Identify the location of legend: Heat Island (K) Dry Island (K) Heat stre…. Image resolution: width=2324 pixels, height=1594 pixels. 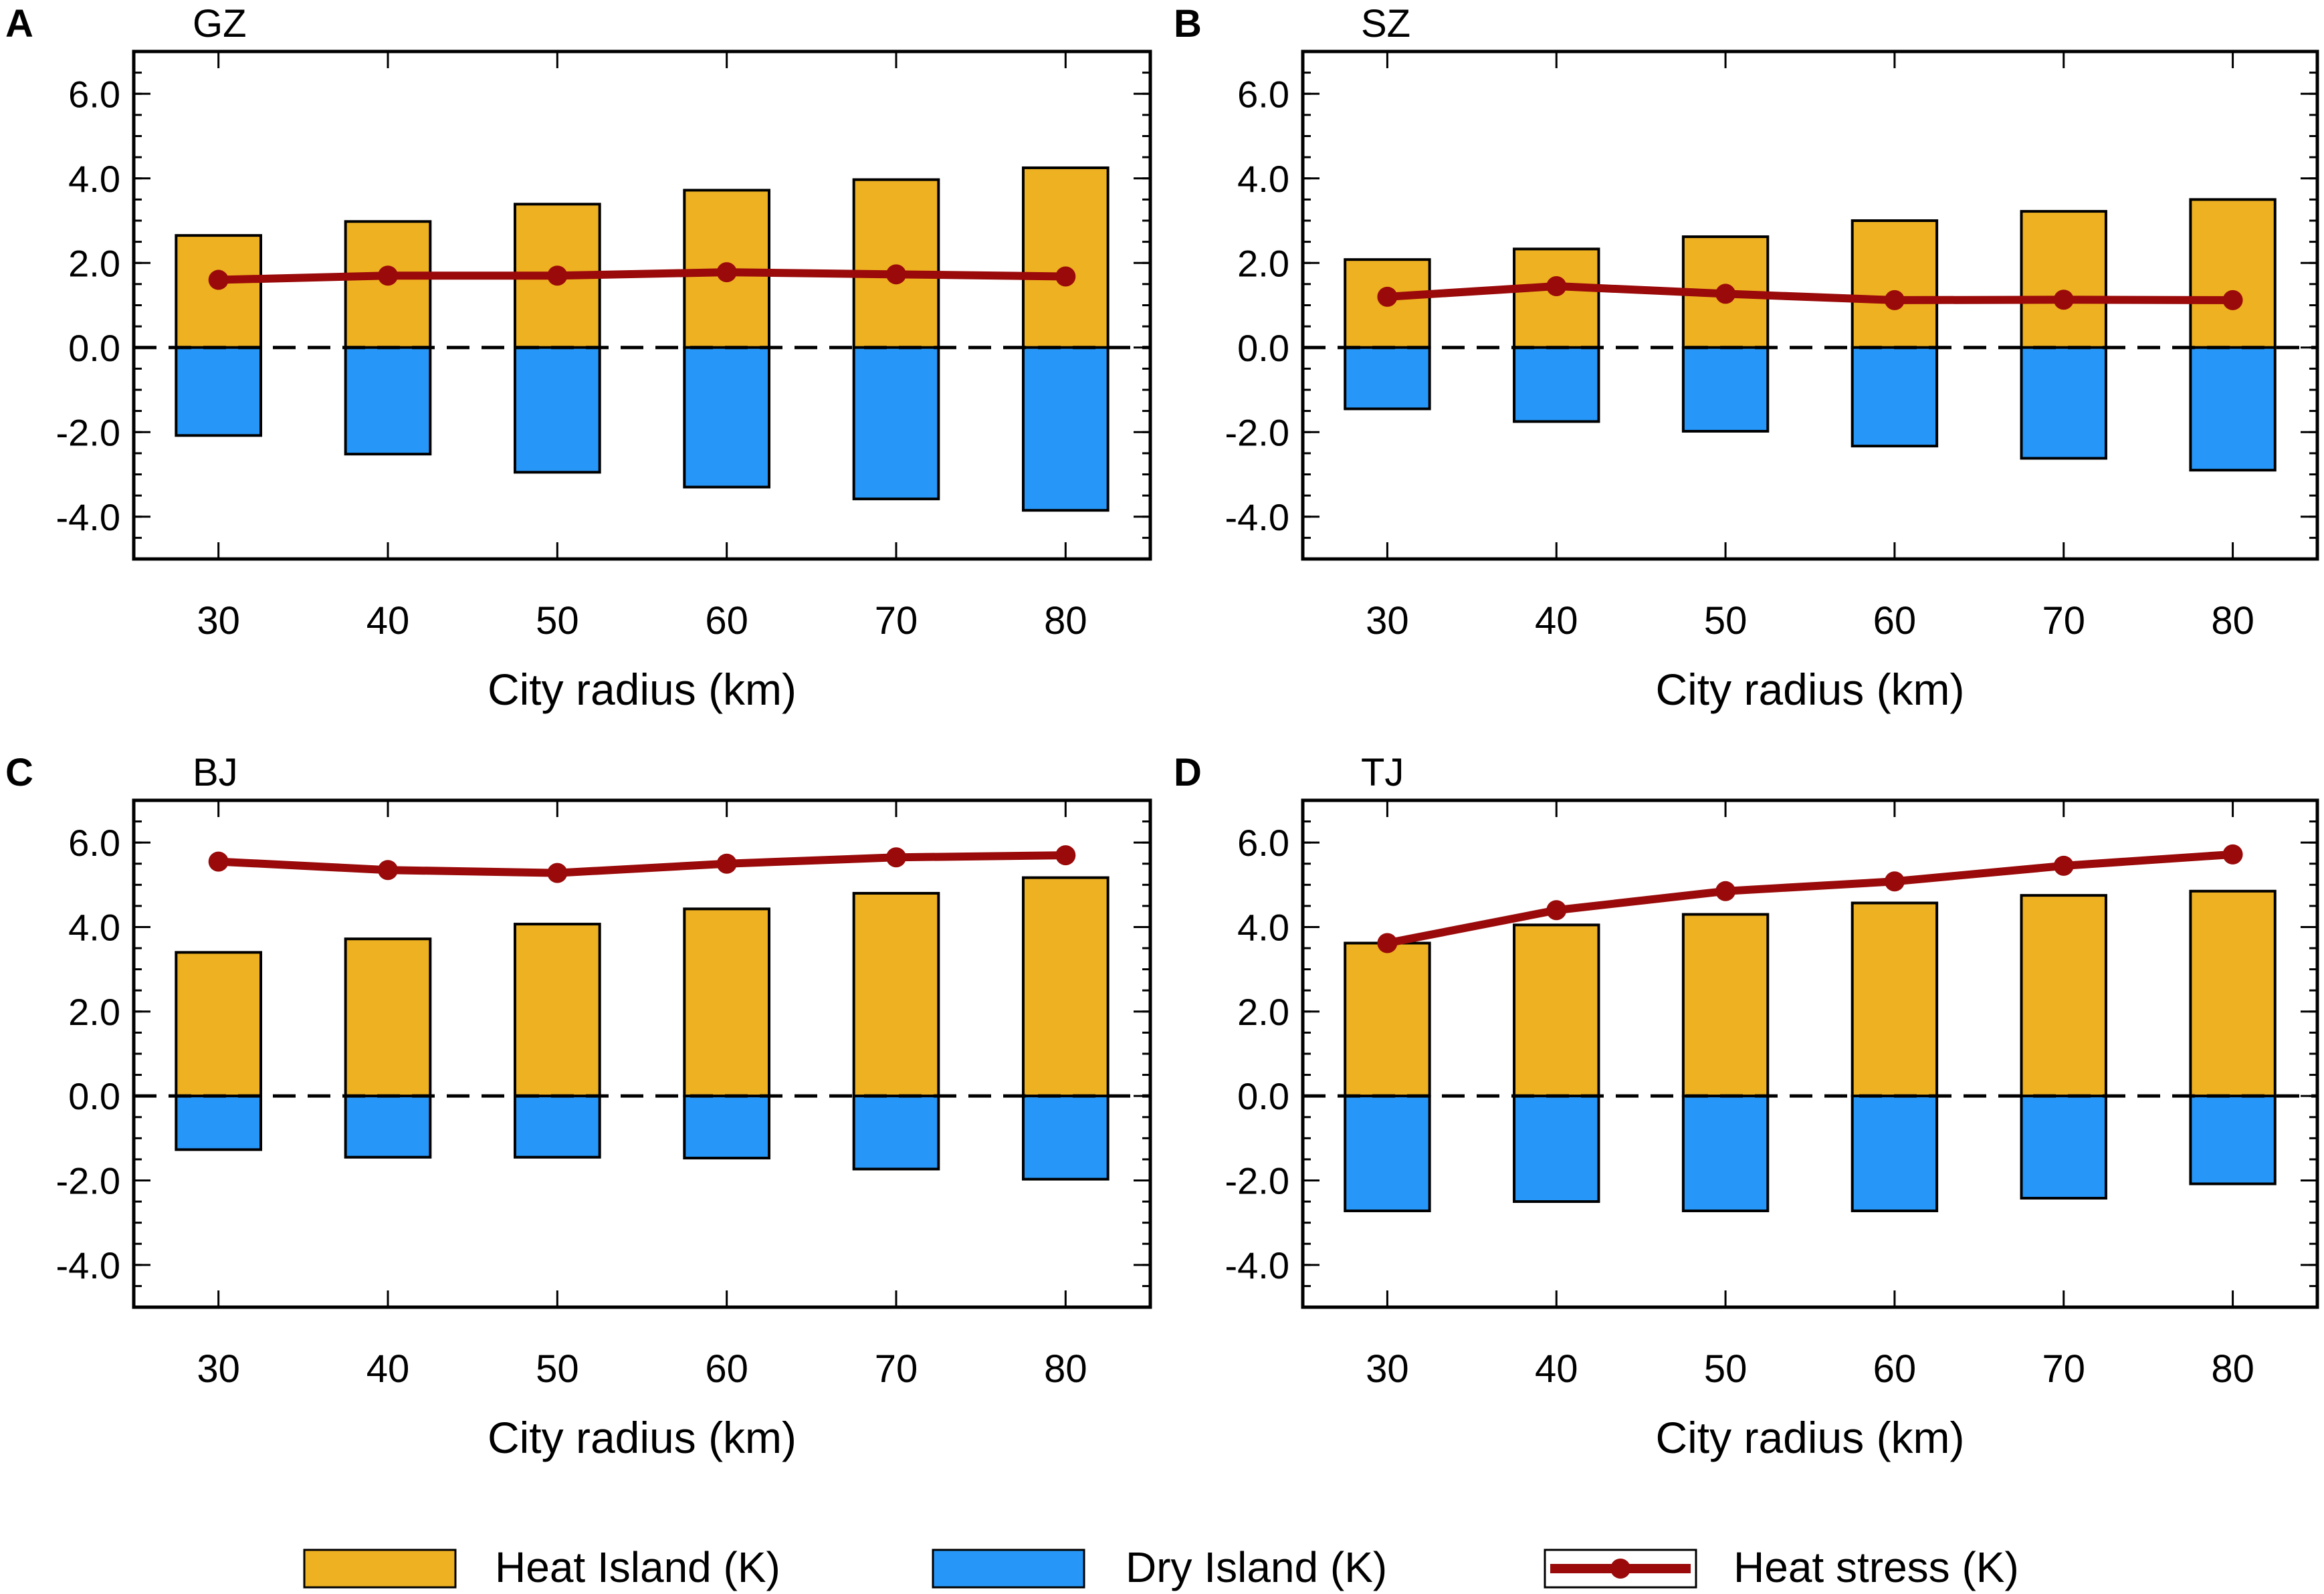
(1161, 1567).